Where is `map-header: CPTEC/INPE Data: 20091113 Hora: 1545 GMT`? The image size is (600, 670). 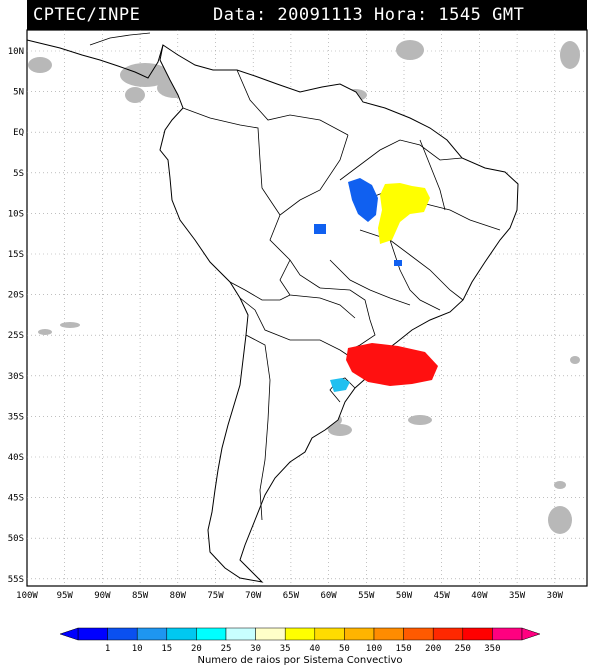
map-header: CPTEC/INPE Data: 20091113 Hora: 1545 GMT is located at coordinates (307, 15).